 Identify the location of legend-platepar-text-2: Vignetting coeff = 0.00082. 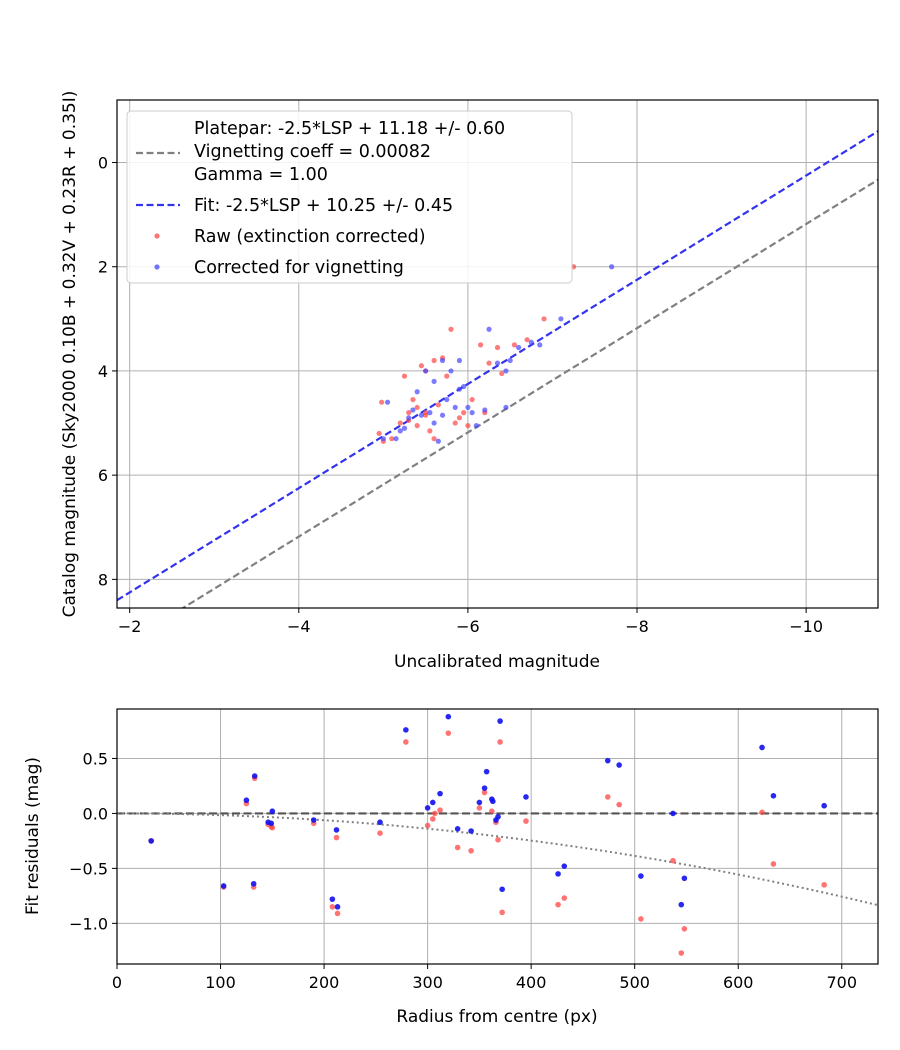
(312, 152).